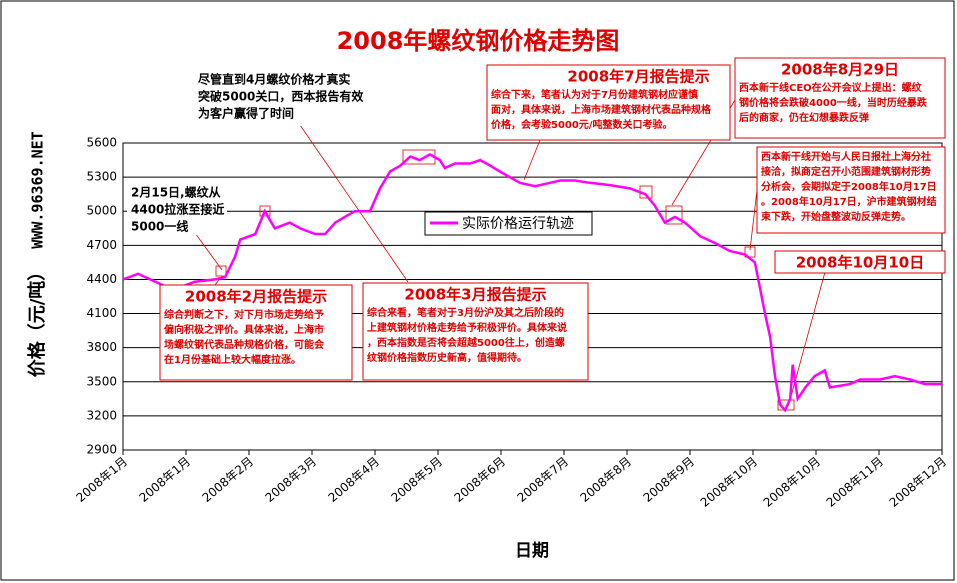 This screenshot has height=583, width=957. Describe the element at coordinates (840, 70) in the screenshot. I see `annotation-title: 2008年8月29日` at that location.